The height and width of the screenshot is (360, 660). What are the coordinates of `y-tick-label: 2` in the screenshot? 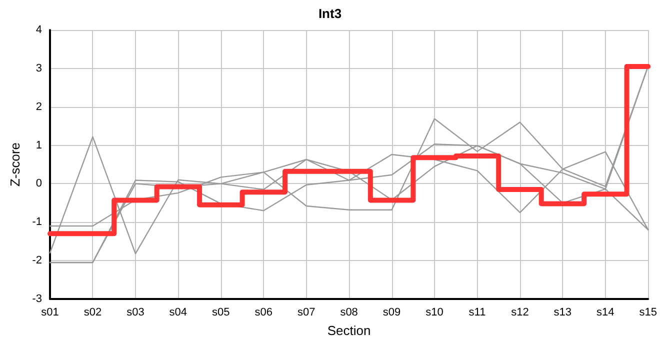 It's located at (39, 106).